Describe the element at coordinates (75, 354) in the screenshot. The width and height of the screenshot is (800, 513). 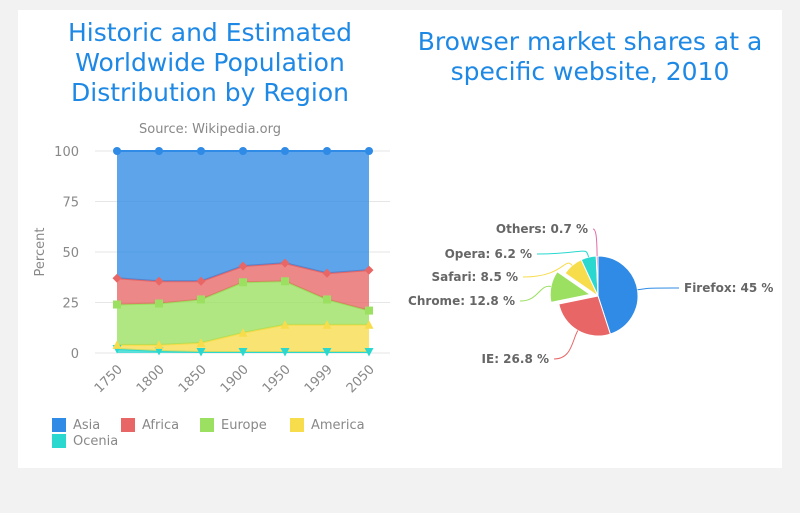
I see `y-tick-label: 0` at that location.